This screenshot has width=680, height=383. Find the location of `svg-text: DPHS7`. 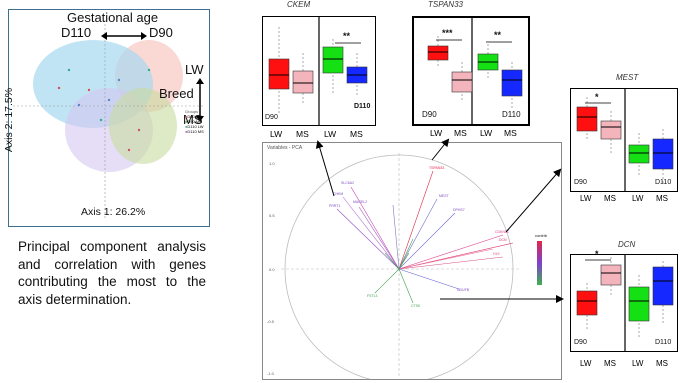

svg-text: DPHS7 is located at coordinates (459, 210).